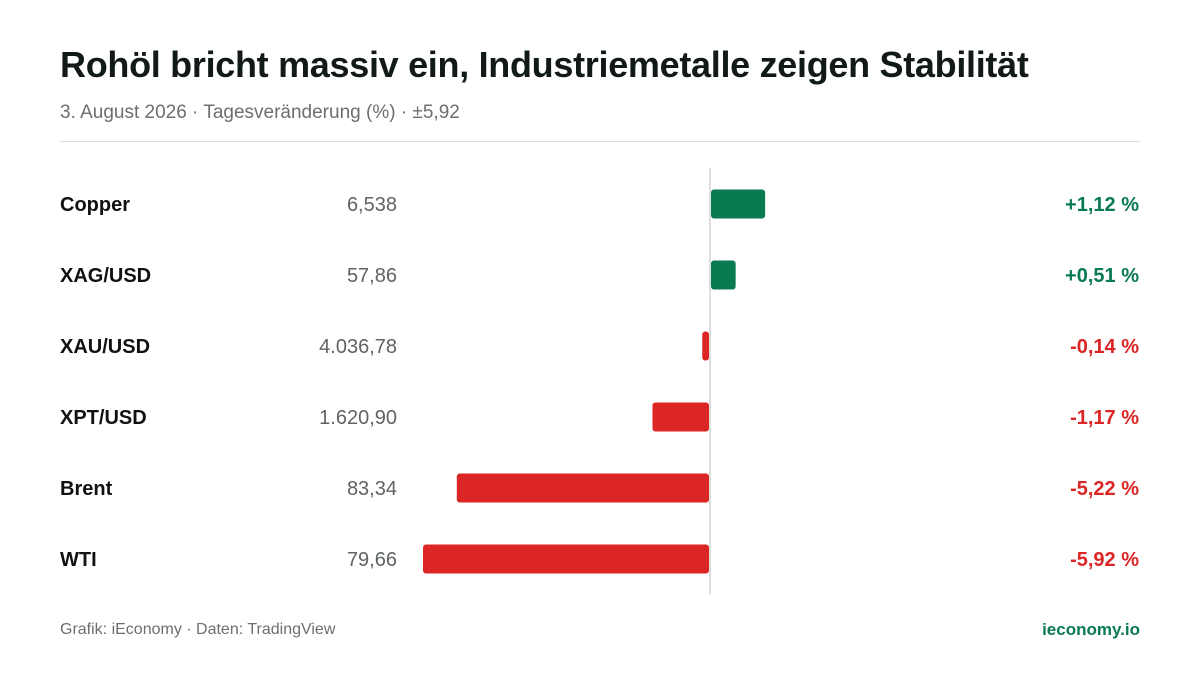 Image resolution: width=1200 pixels, height=675 pixels. Describe the element at coordinates (680, 417) in the screenshot. I see `bar-xpt-usd` at that location.